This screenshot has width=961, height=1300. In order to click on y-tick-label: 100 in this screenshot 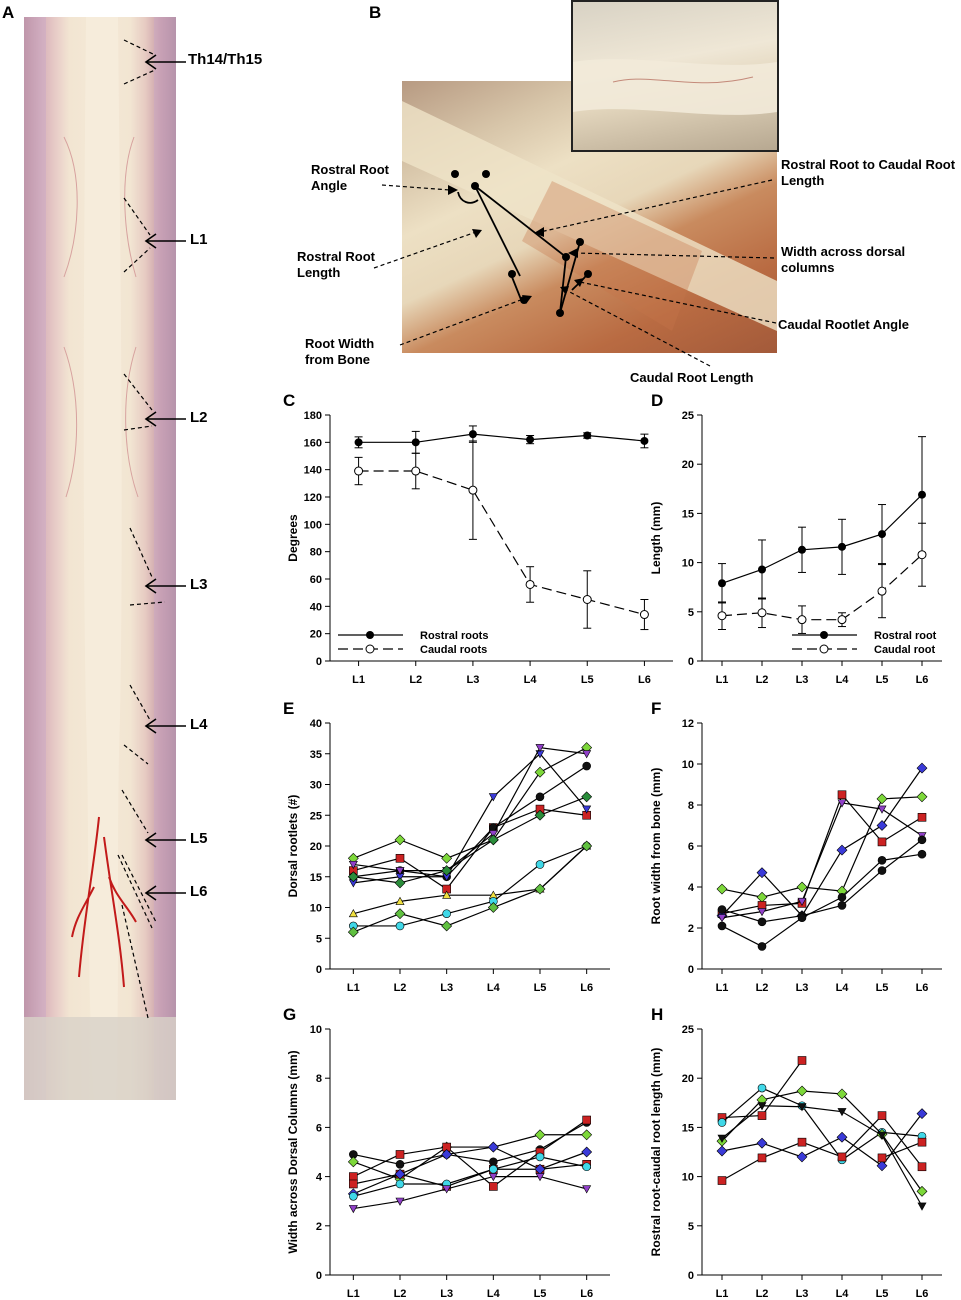, I will do `click(313, 525)`.